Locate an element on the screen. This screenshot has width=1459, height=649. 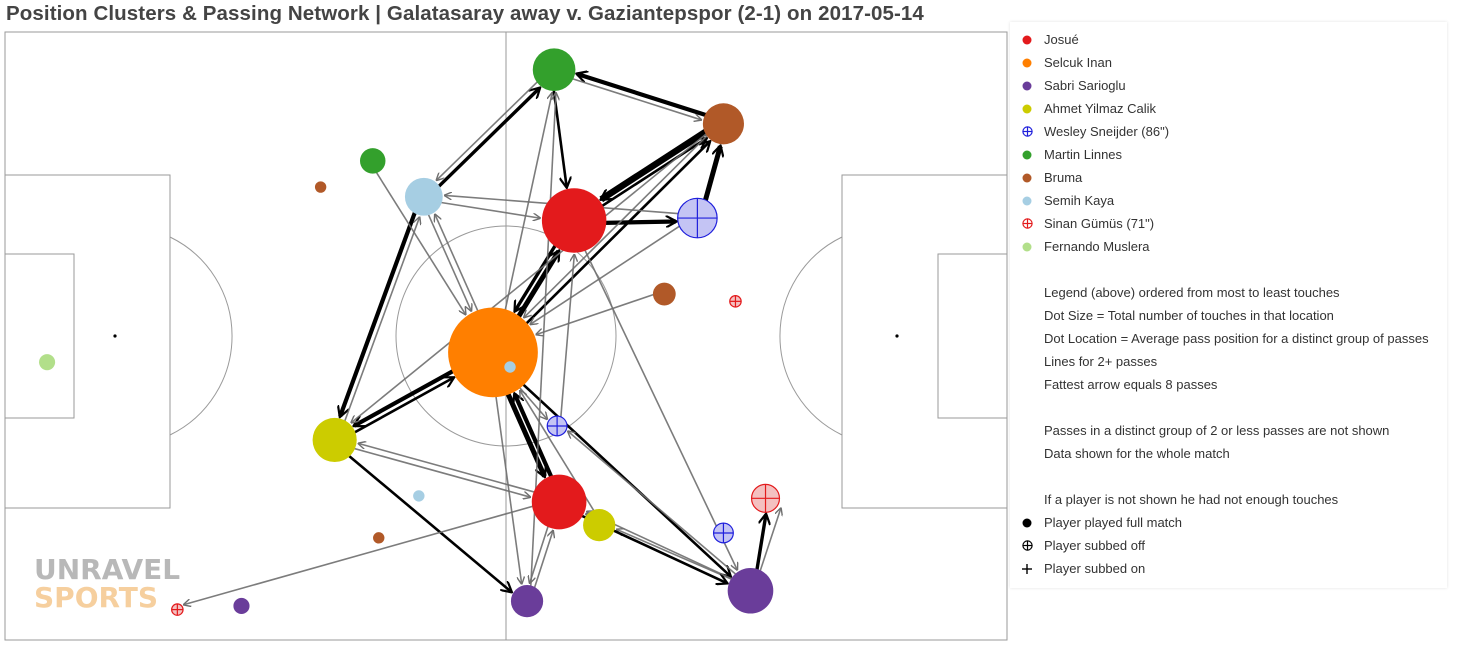
legend-player-9-label: Fernando Muslera is located at coordinates (1097, 246).